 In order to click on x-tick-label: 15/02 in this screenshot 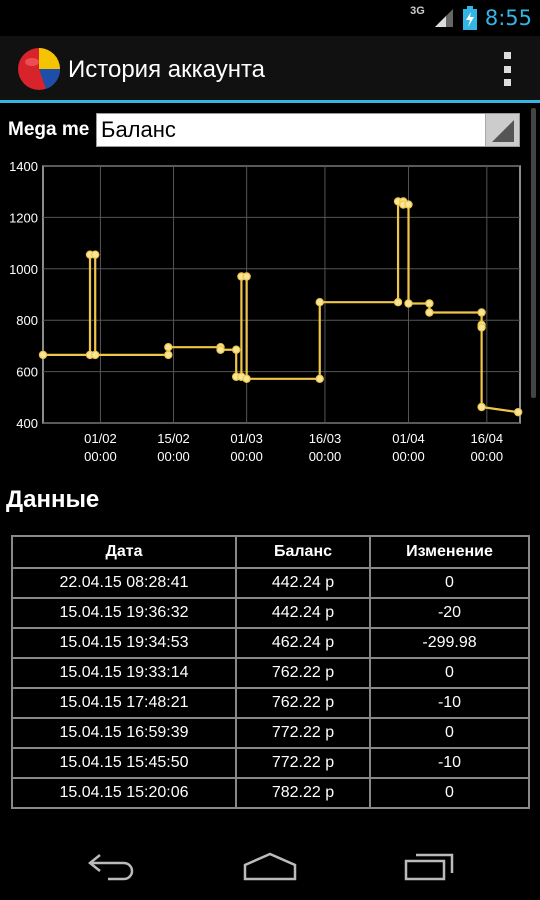, I will do `click(173, 438)`.